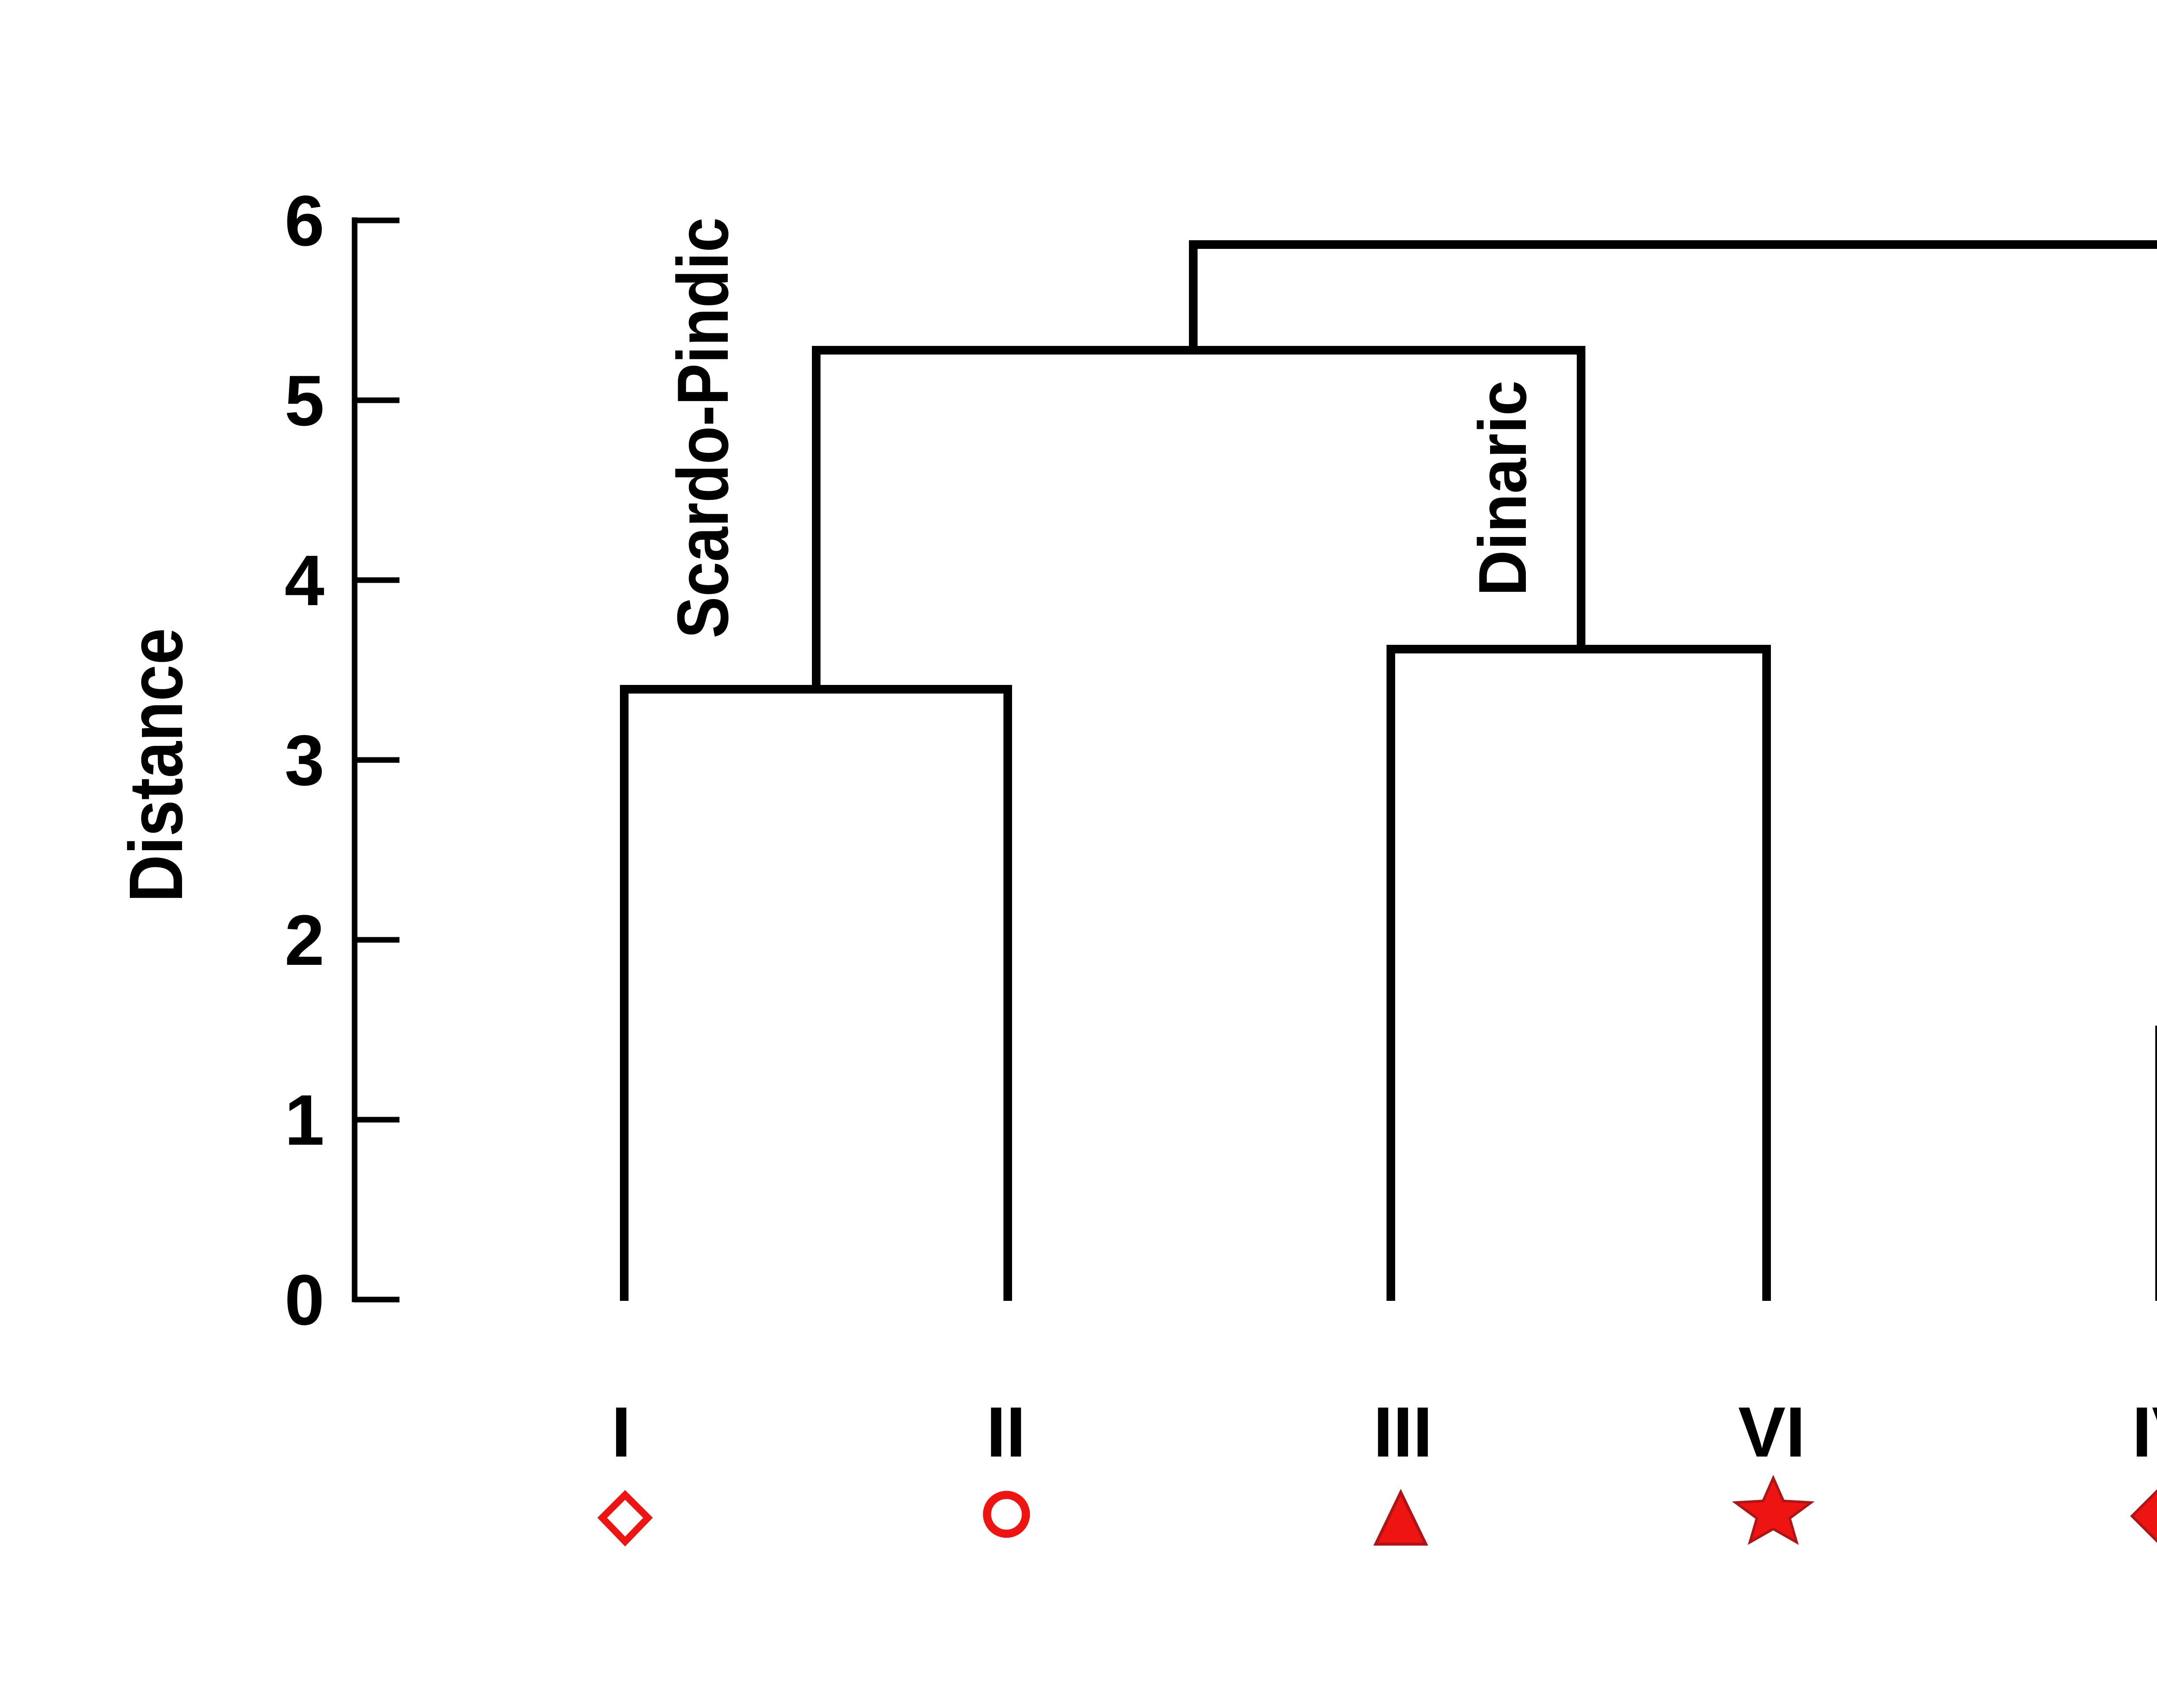  What do you see at coordinates (1771, 1432) in the screenshot?
I see `svg-text: VI` at bounding box center [1771, 1432].